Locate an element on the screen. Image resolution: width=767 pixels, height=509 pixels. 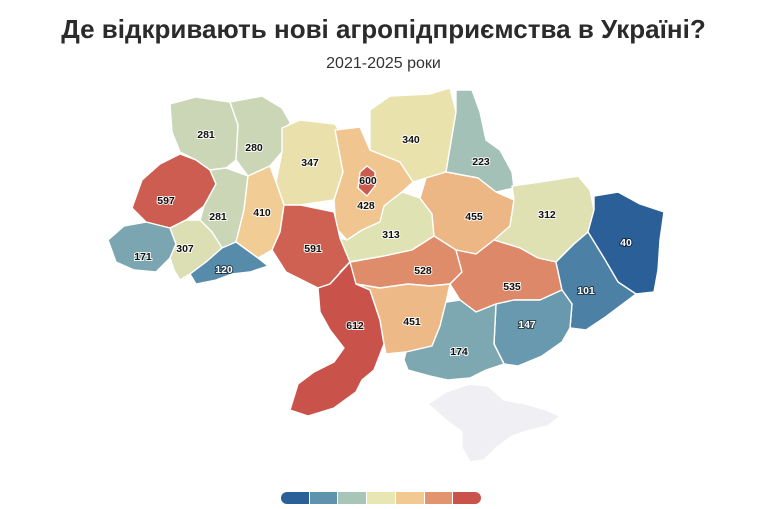
region-kherson is located at coordinates (454, 340).